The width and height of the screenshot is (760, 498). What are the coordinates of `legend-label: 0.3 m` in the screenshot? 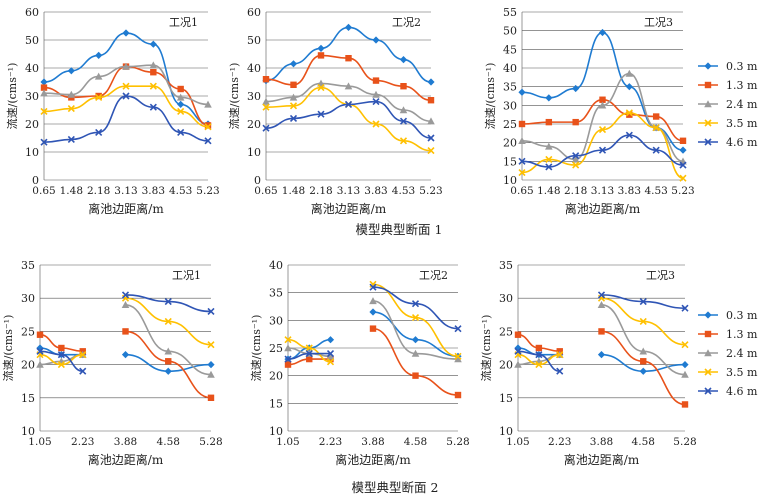 It's located at (742, 66).